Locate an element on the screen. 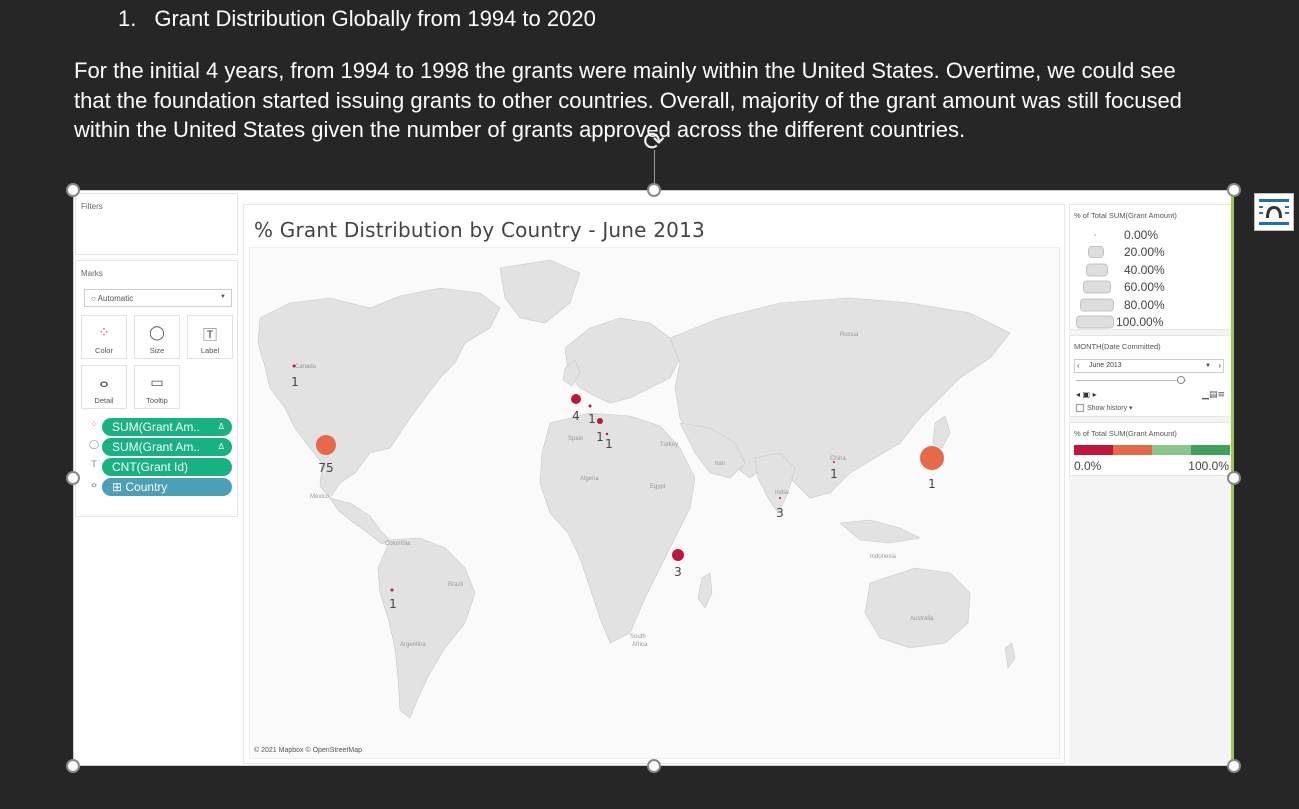 This screenshot has width=1299, height=809. color-ramp is located at coordinates (1152, 450).